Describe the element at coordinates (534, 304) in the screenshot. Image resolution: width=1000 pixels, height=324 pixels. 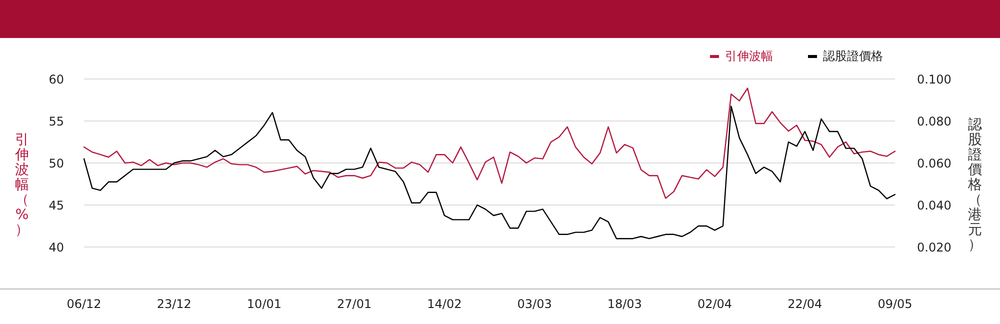
I see `x-tick-label: 03/03` at that location.